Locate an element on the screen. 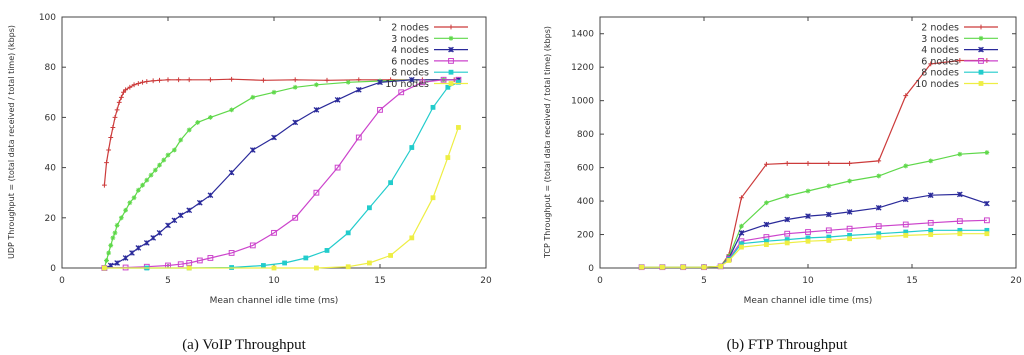 Image resolution: width=1024 pixels, height=355 pixels. x-tick-label: 5 is located at coordinates (704, 281).